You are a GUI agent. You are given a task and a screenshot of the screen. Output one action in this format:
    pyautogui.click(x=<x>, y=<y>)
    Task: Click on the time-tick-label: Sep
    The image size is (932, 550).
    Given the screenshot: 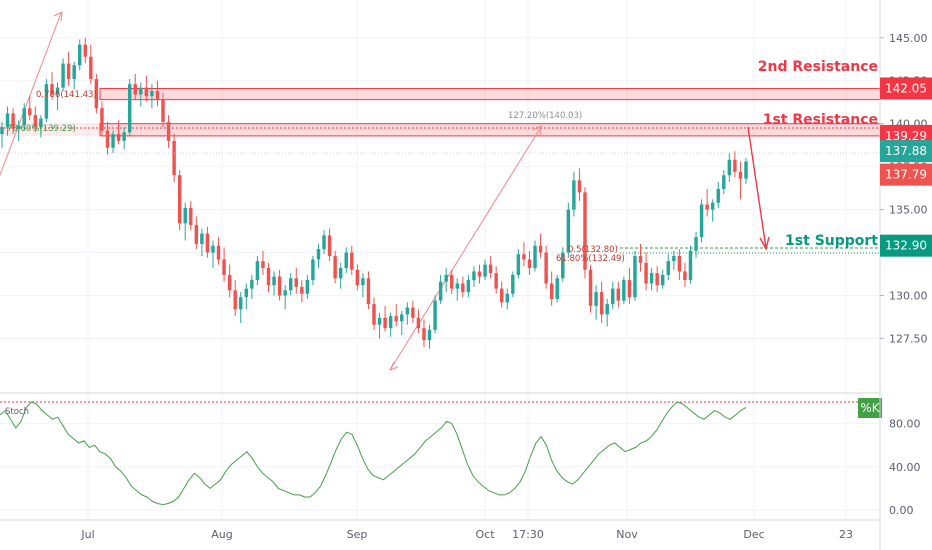 What is the action you would take?
    pyautogui.click(x=357, y=534)
    